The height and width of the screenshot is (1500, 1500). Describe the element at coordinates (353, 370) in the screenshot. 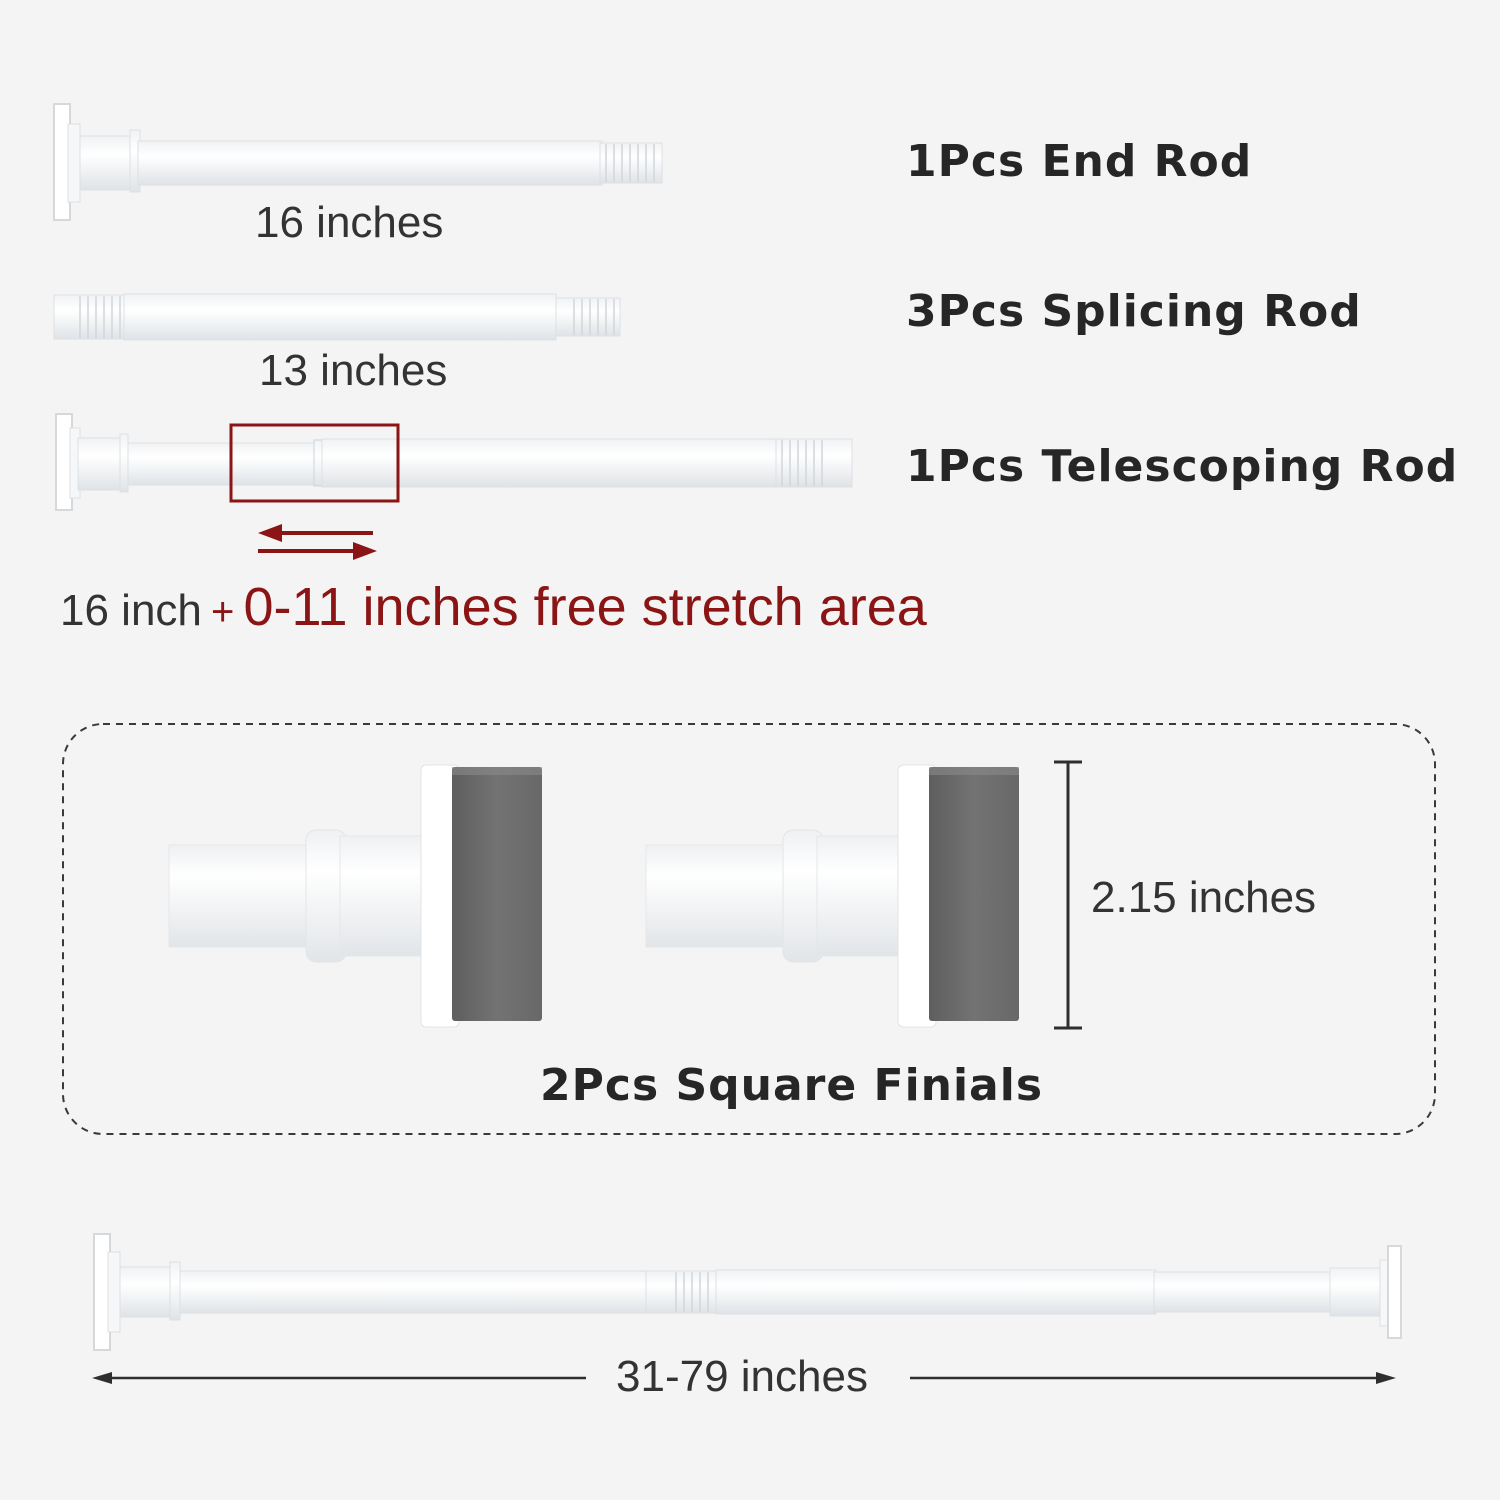

I see `splicing-rod-length: 13 inches` at that location.